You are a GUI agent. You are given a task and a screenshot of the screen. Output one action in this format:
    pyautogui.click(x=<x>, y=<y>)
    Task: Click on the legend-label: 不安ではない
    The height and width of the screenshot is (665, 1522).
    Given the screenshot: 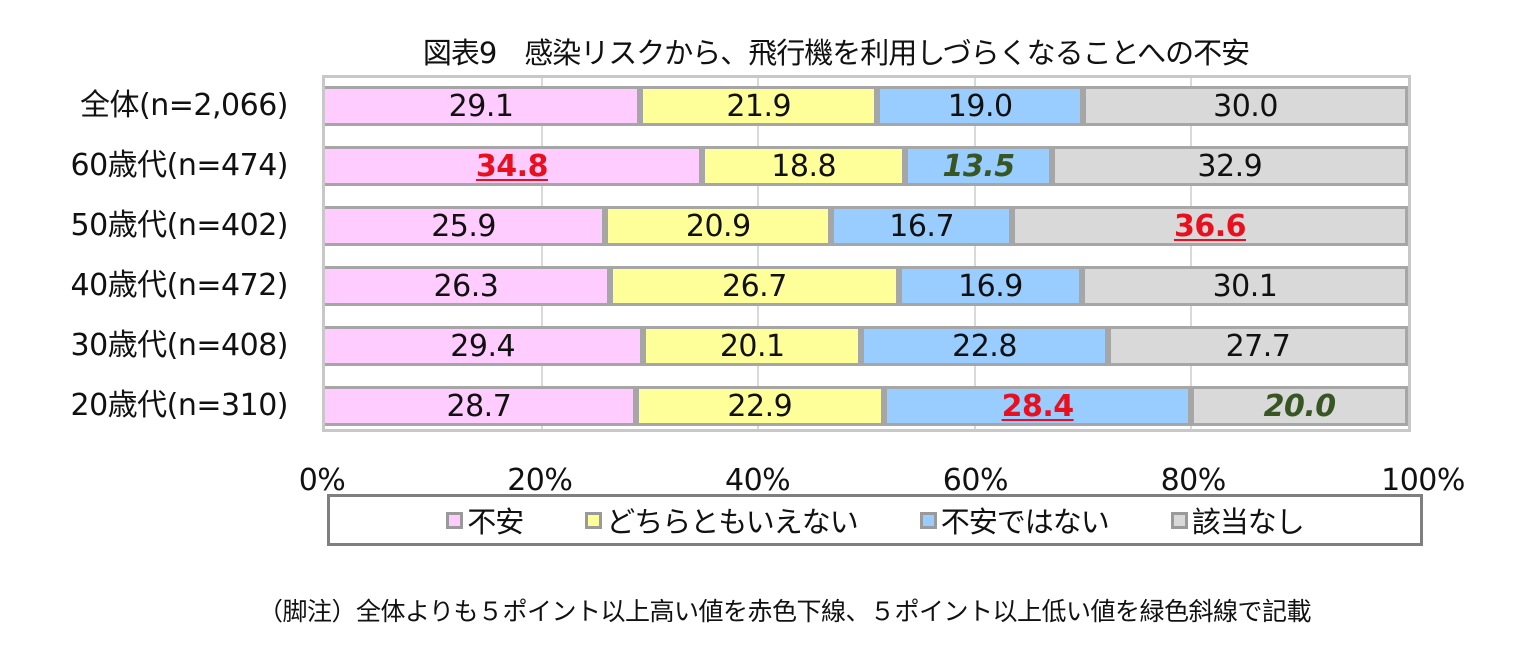 What is the action you would take?
    pyautogui.click(x=1025, y=522)
    